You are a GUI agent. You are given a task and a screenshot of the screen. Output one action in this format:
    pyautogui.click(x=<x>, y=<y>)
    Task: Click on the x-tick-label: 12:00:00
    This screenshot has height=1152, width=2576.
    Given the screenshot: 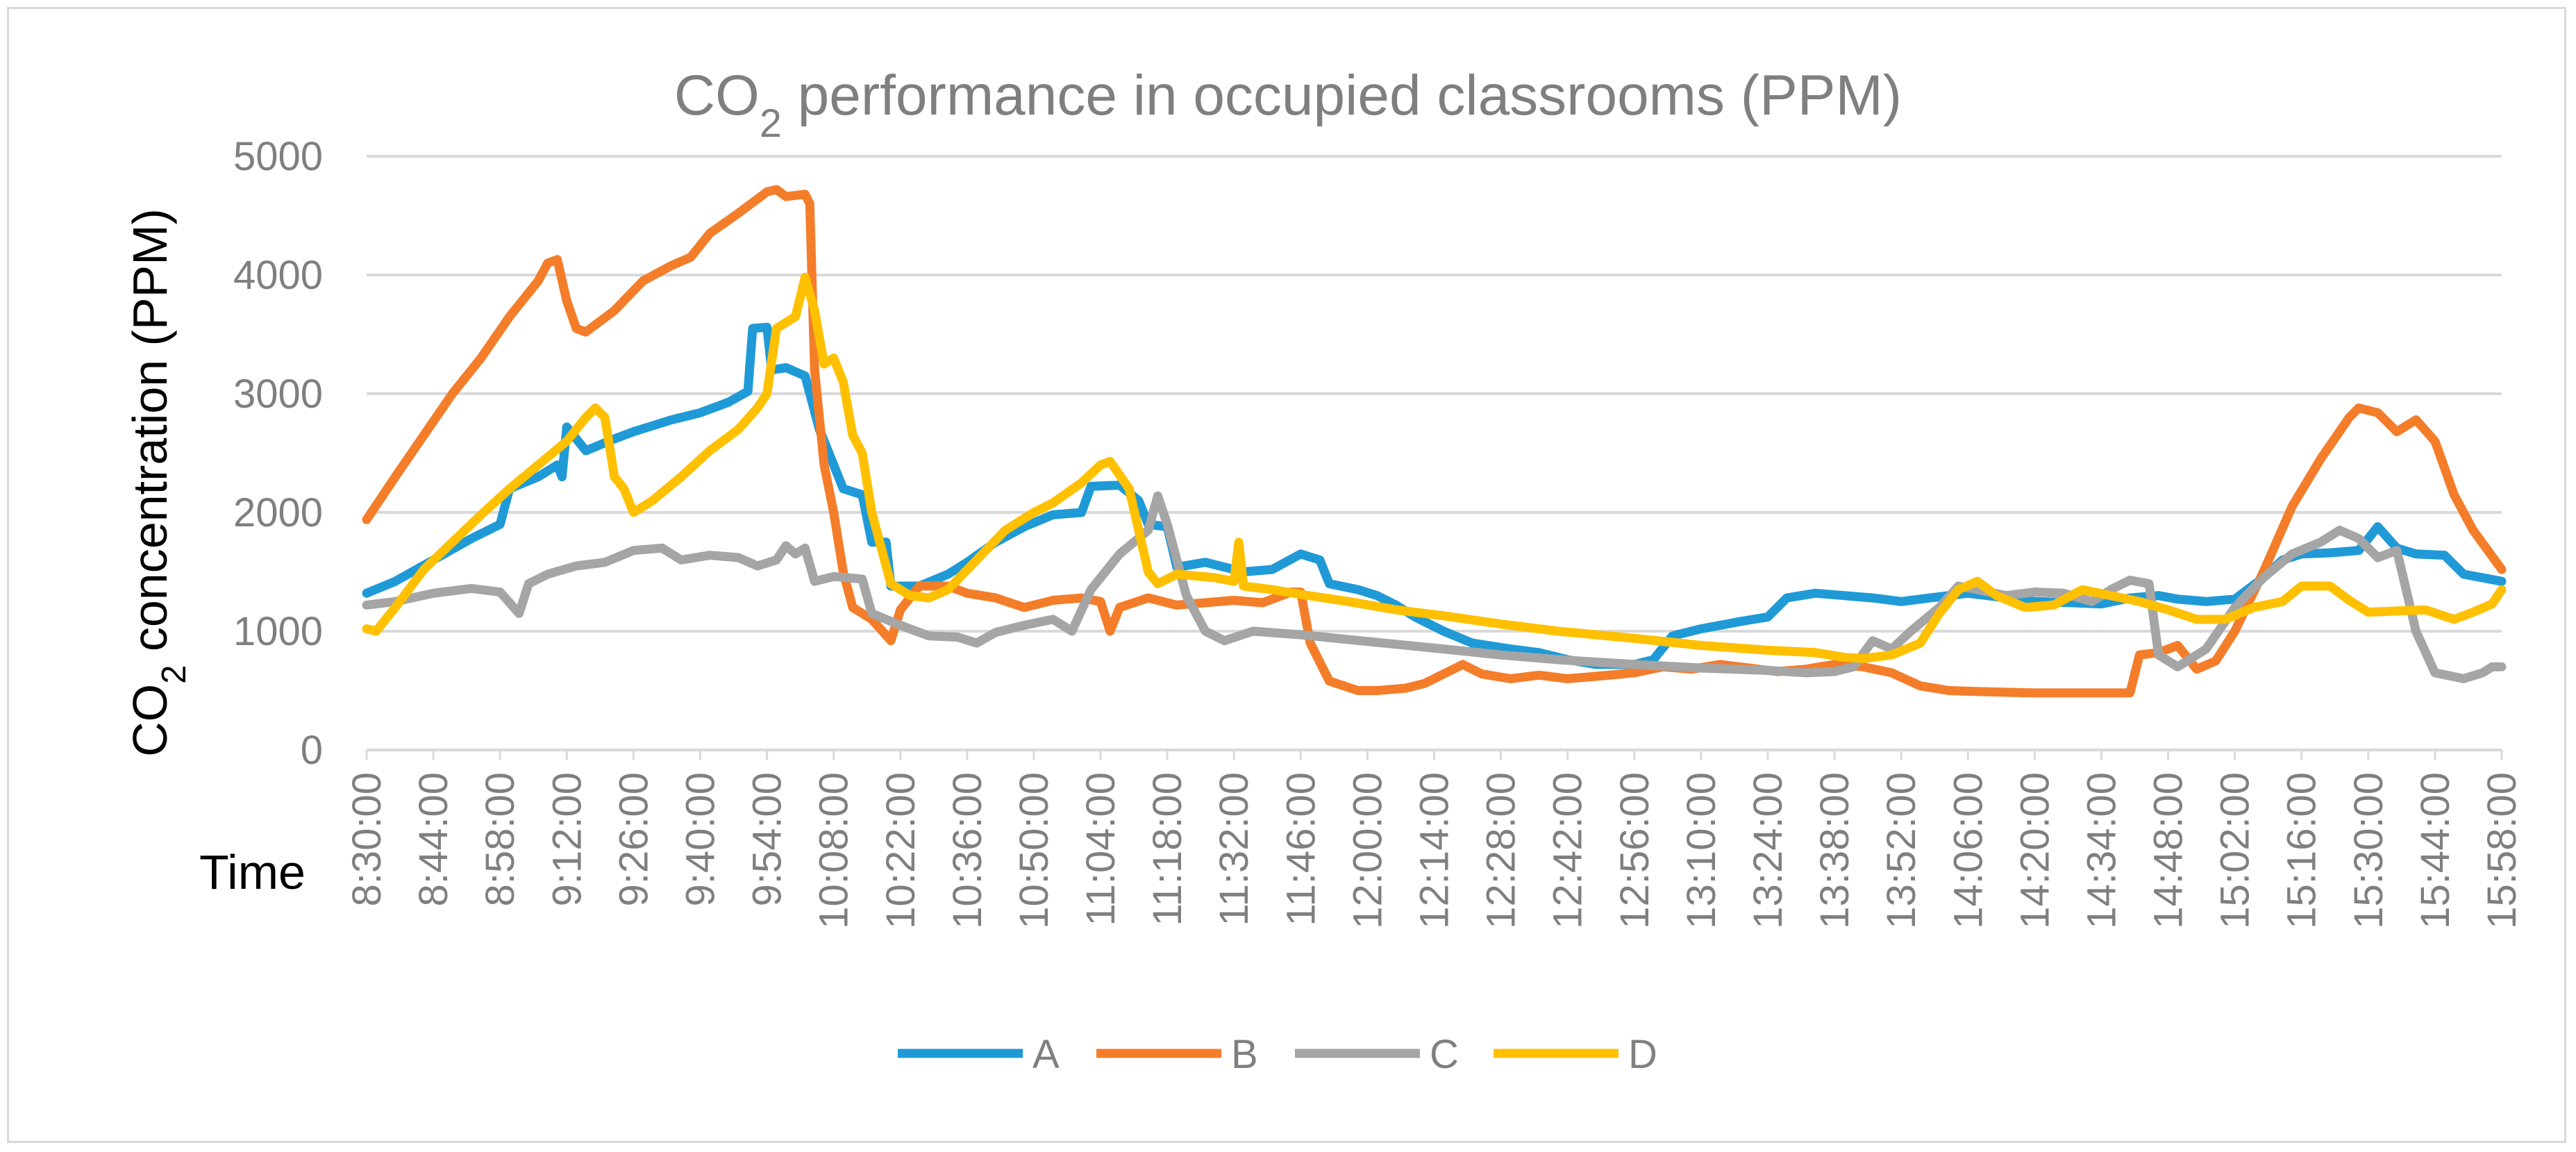 What is the action you would take?
    pyautogui.click(x=1367, y=850)
    